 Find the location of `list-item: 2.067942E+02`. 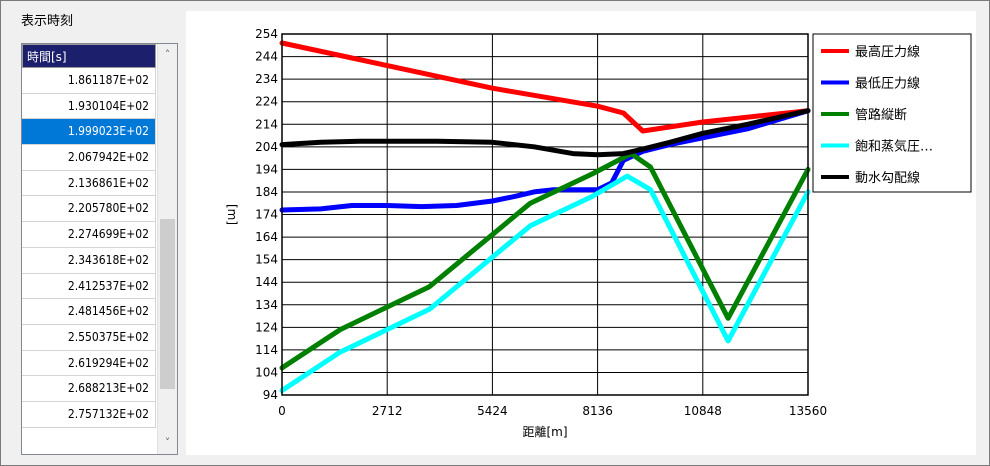

list-item: 2.067942E+02 is located at coordinates (89, 158).